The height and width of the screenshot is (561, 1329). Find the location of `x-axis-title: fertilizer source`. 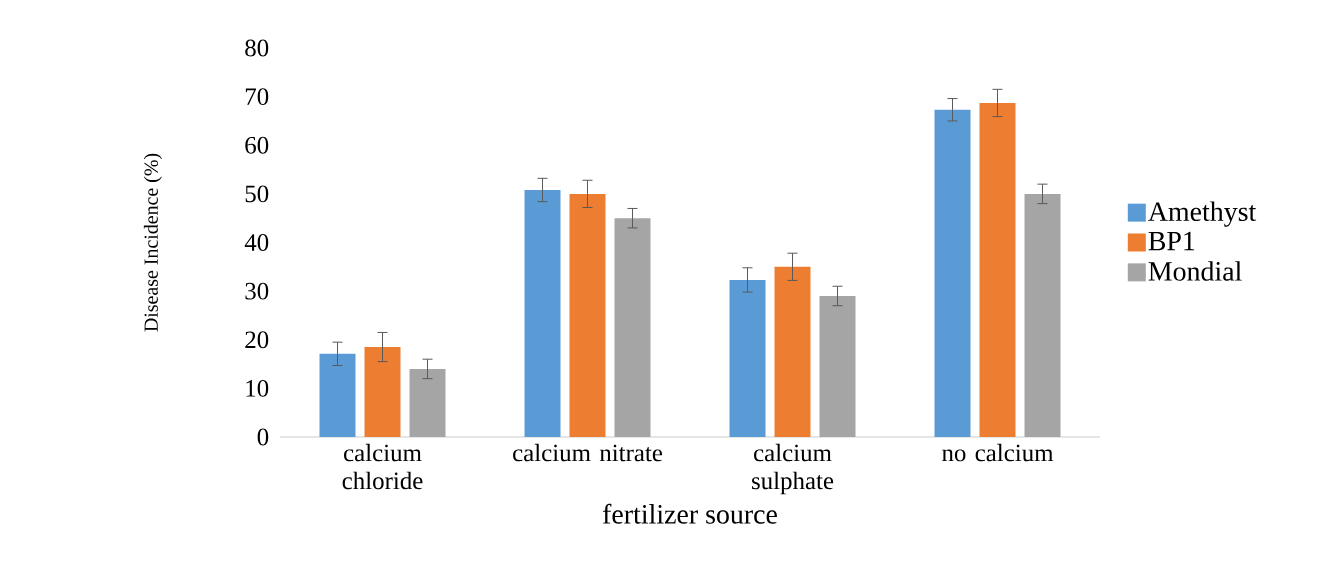

x-axis-title: fertilizer source is located at coordinates (689, 513).